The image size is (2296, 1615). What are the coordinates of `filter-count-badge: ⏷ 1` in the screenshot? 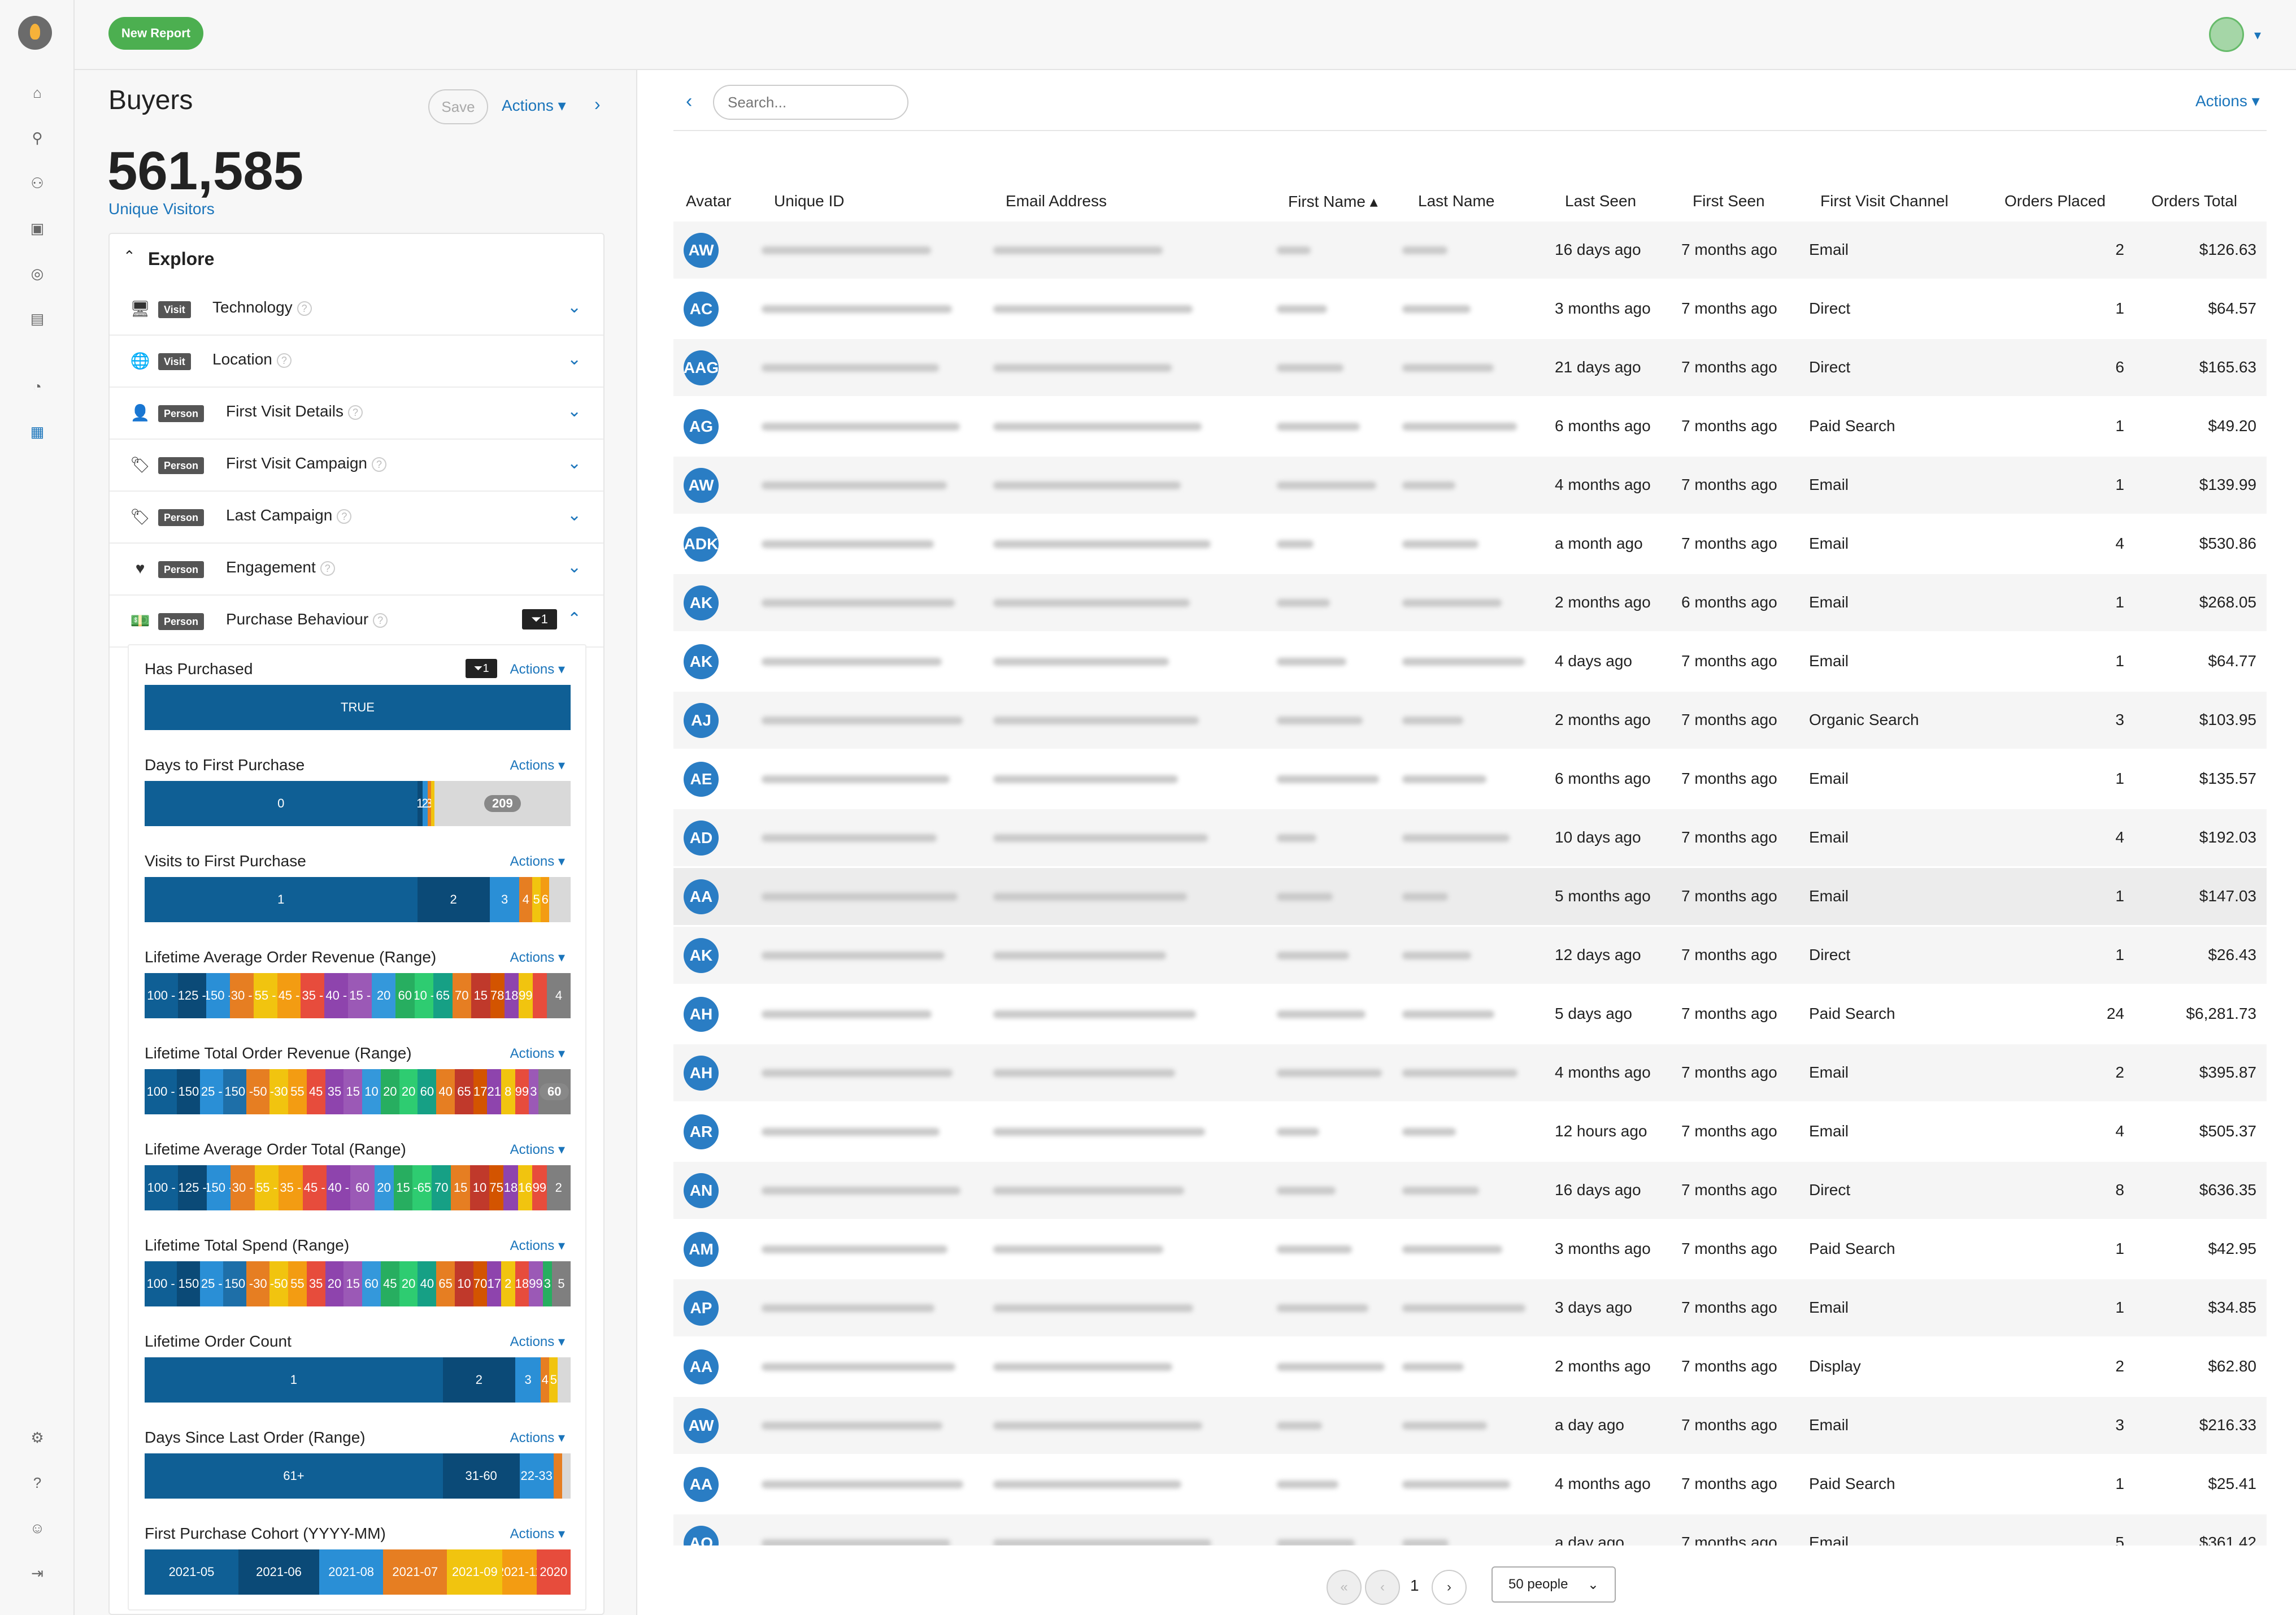 It's located at (539, 619).